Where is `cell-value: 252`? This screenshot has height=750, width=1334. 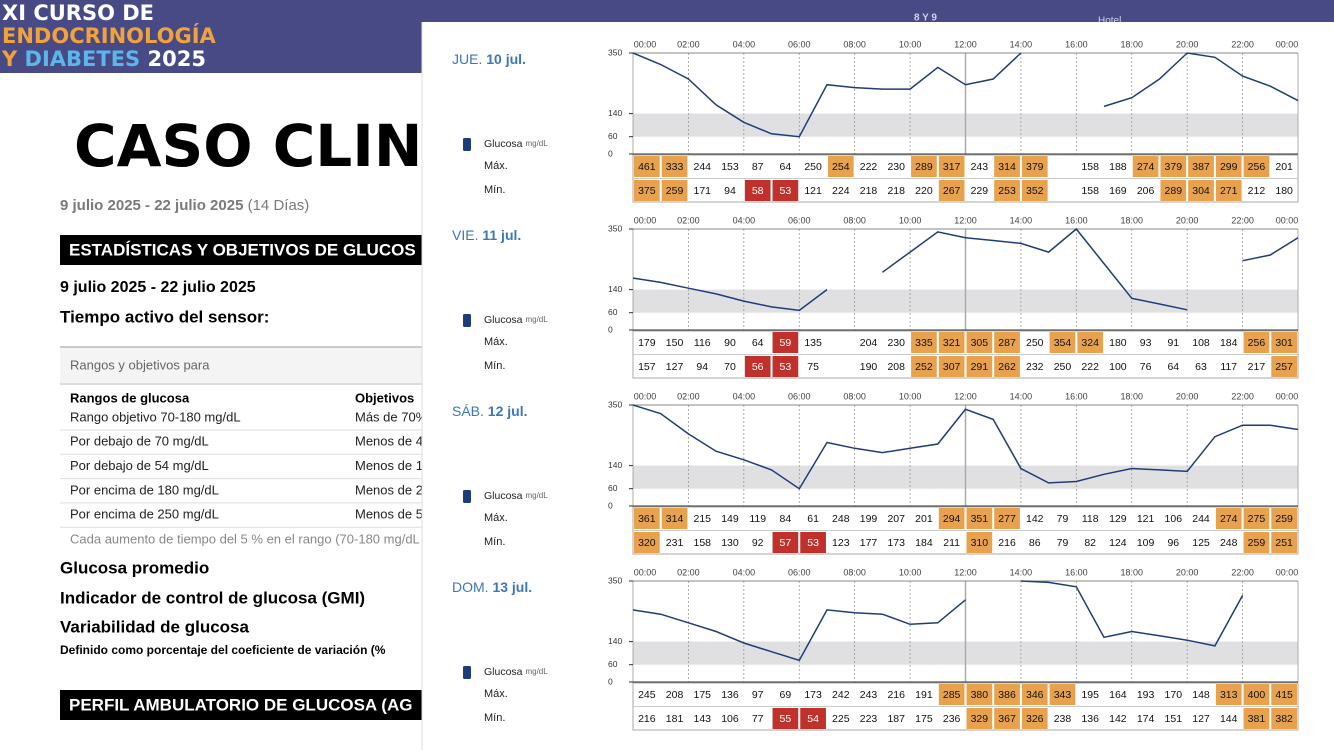 cell-value: 252 is located at coordinates (924, 367).